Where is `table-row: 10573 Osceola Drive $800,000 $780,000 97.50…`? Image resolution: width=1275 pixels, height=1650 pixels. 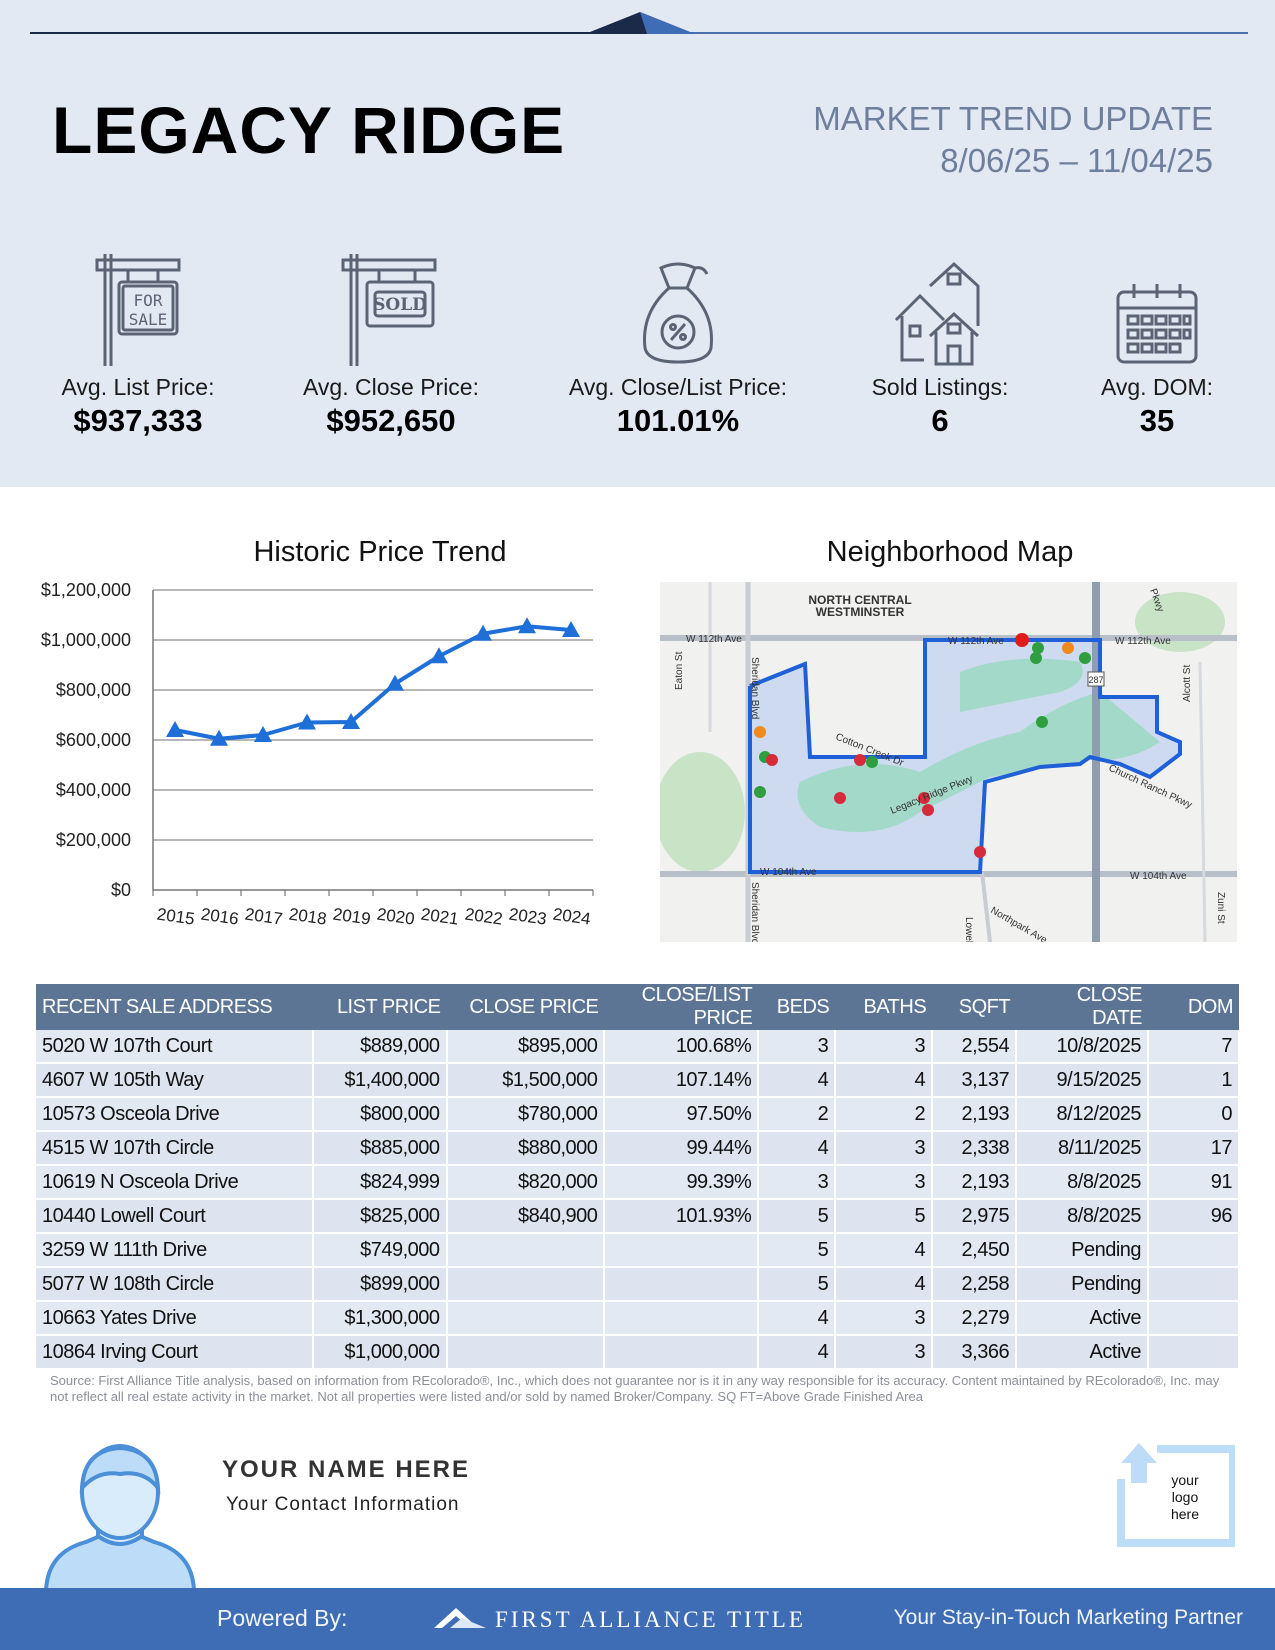 table-row: 10573 Osceola Drive $800,000 $780,000 97.50… is located at coordinates (638, 1114).